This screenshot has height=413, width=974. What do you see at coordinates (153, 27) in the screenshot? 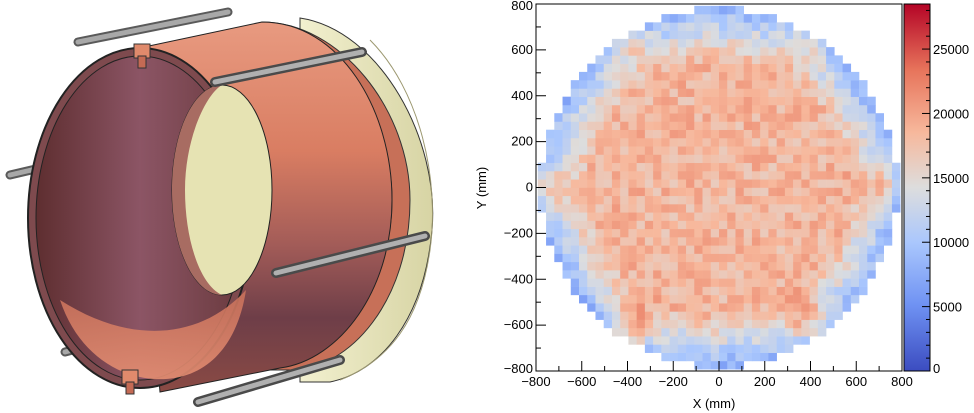
I see `support-rod-top-left` at bounding box center [153, 27].